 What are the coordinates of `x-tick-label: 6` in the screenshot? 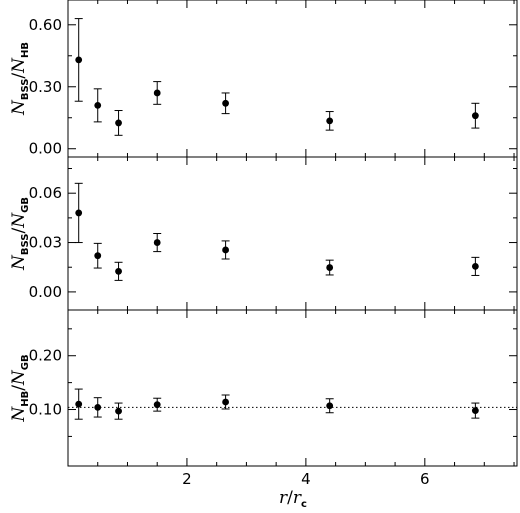 It's located at (425, 479).